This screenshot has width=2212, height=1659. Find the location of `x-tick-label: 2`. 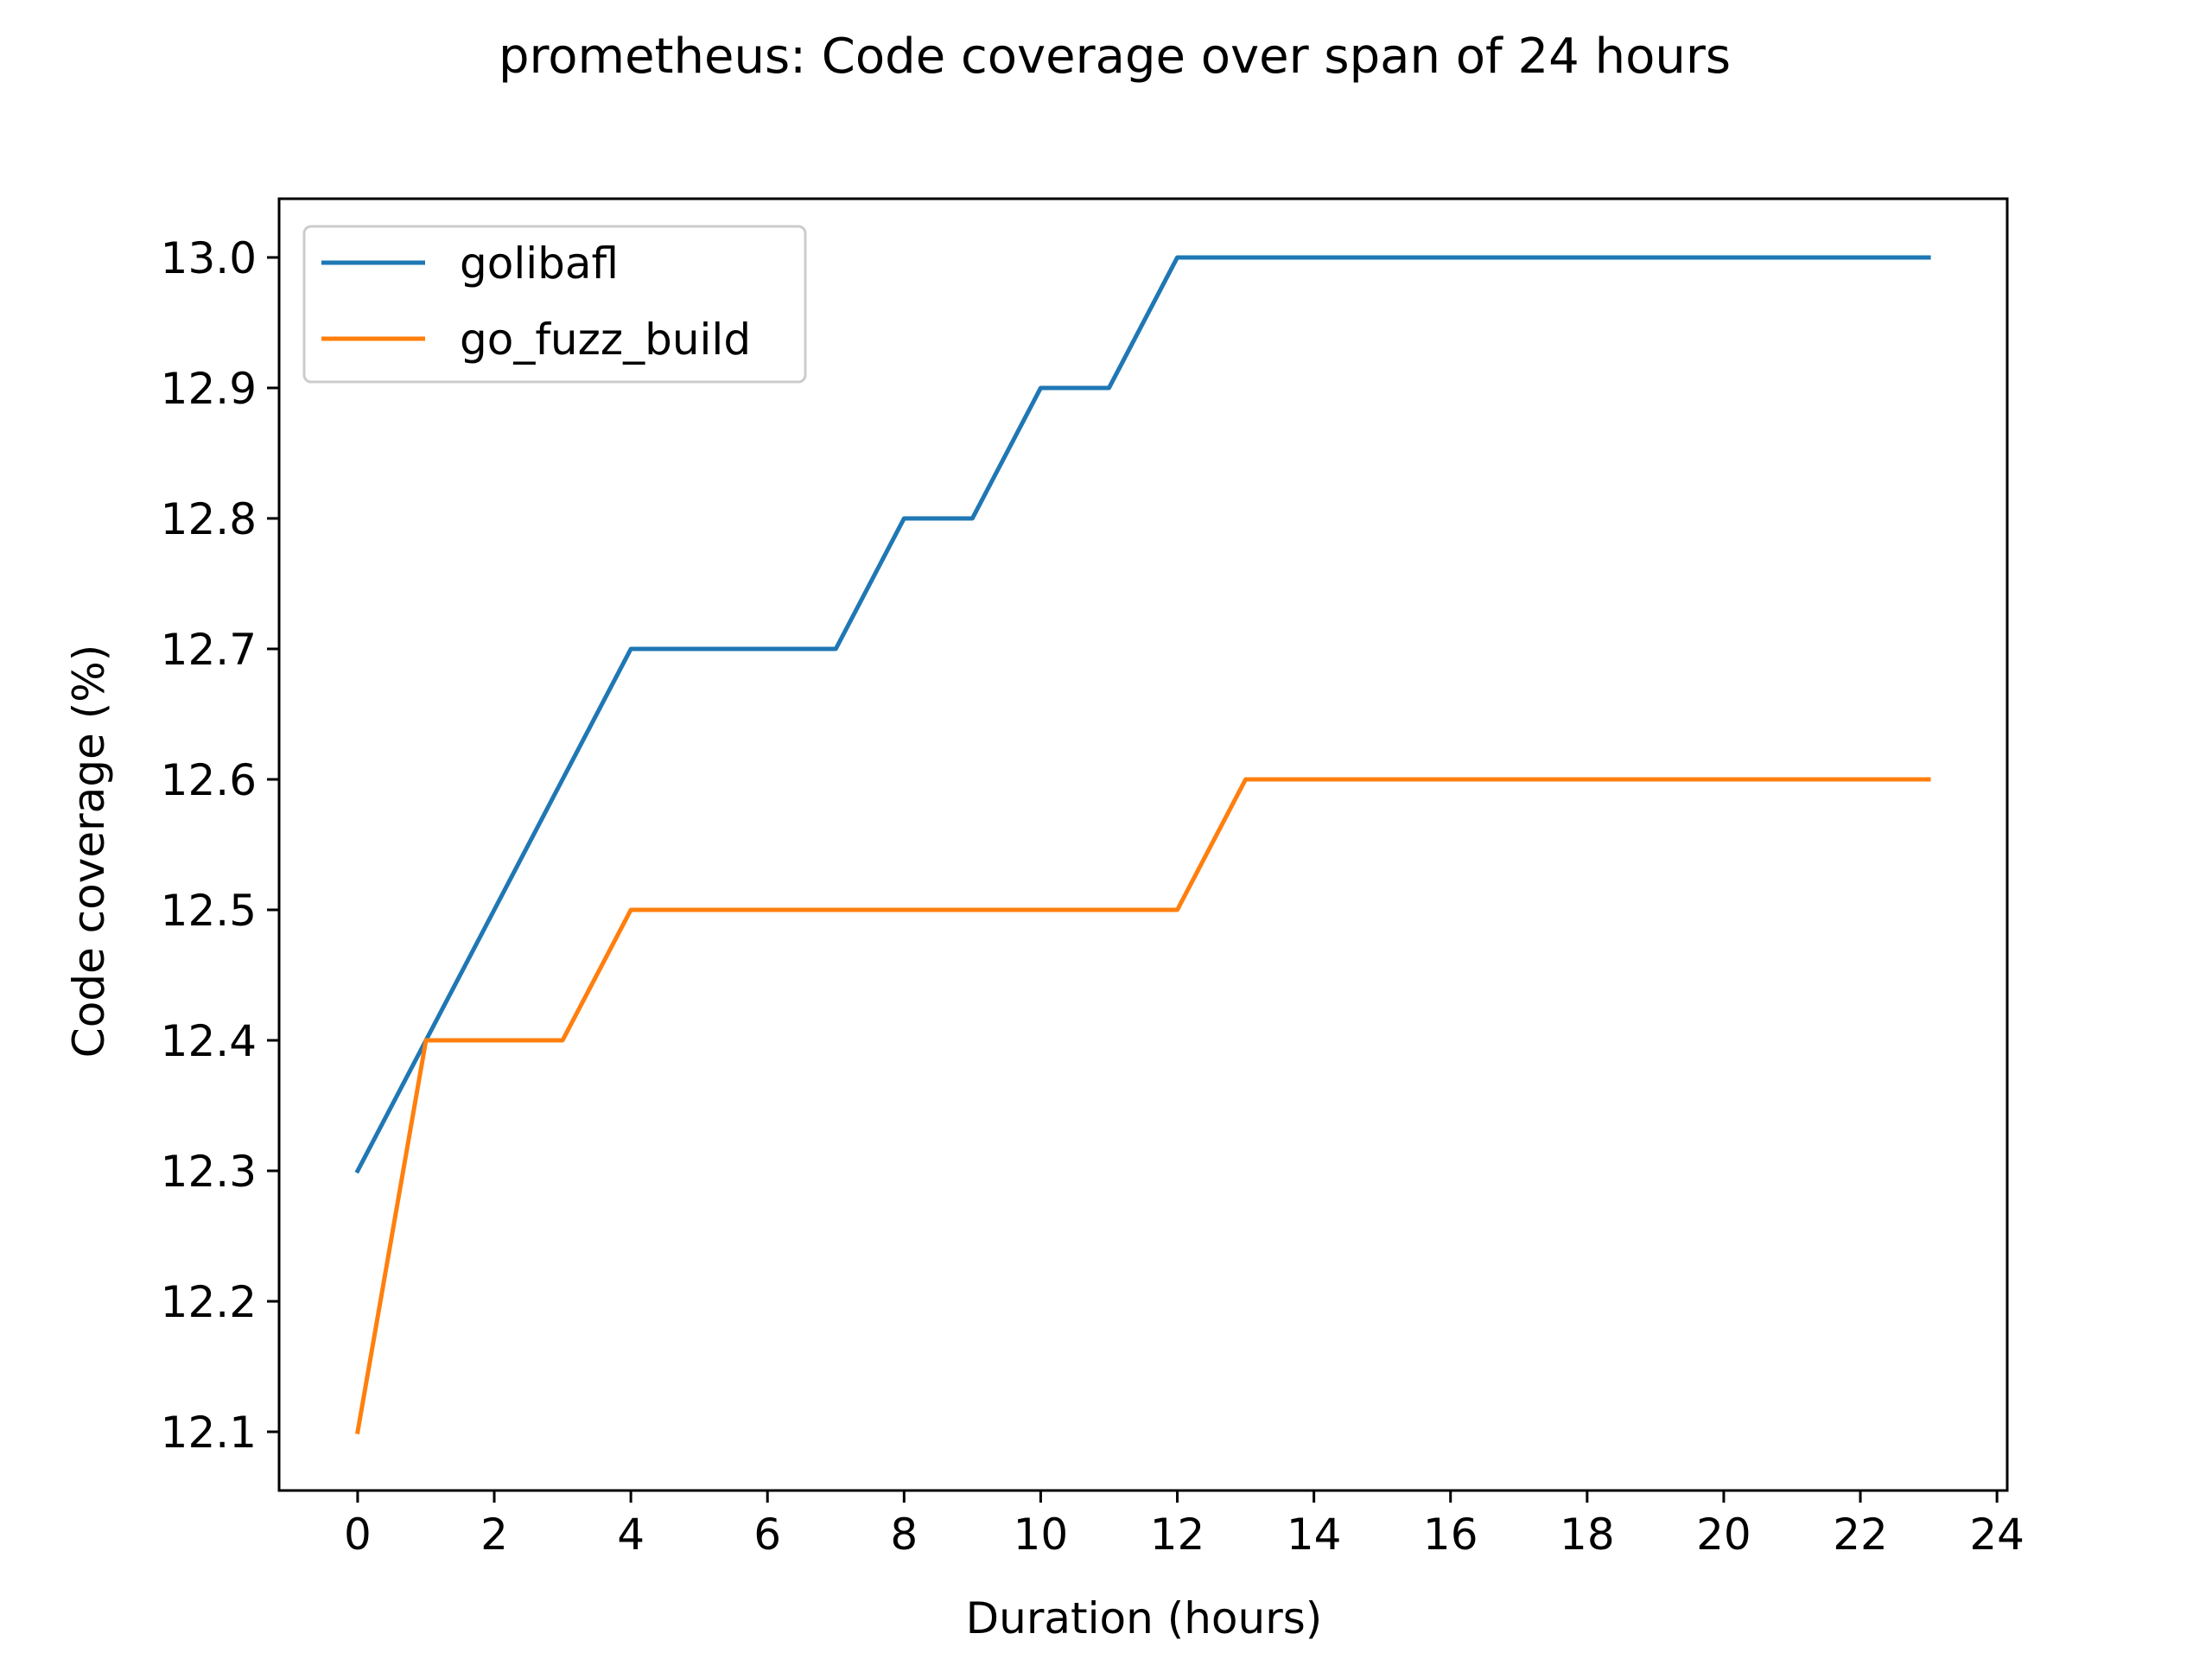

x-tick-label: 2 is located at coordinates (494, 1535).